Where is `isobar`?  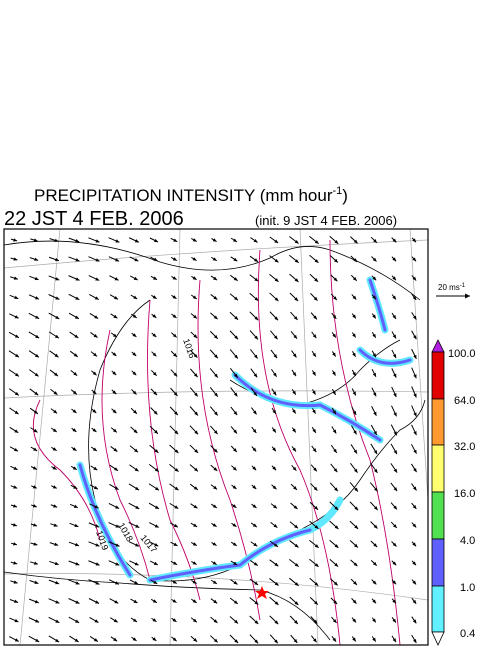 isobar is located at coordinates (365, 442).